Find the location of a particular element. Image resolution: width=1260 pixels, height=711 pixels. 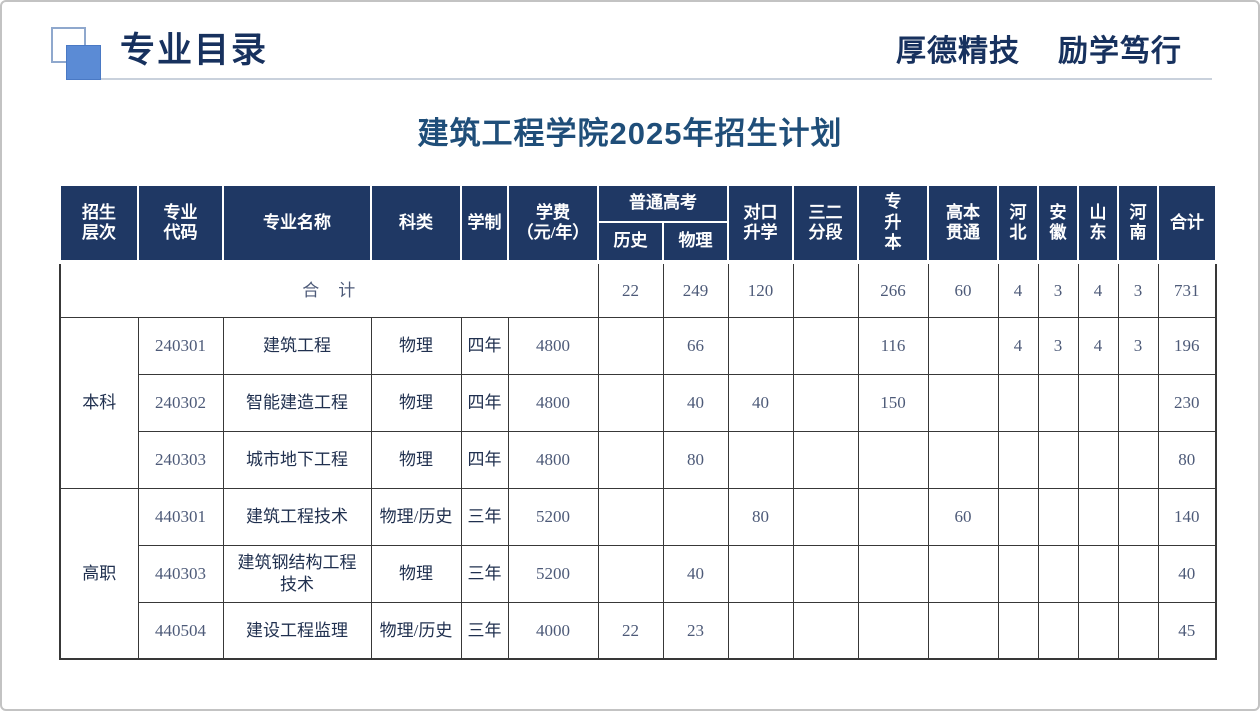

header-divider is located at coordinates (653, 79).